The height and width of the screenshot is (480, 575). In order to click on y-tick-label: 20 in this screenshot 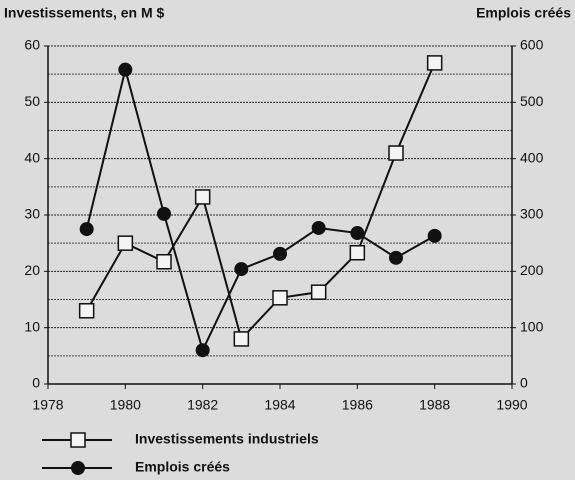, I will do `click(32, 270)`.